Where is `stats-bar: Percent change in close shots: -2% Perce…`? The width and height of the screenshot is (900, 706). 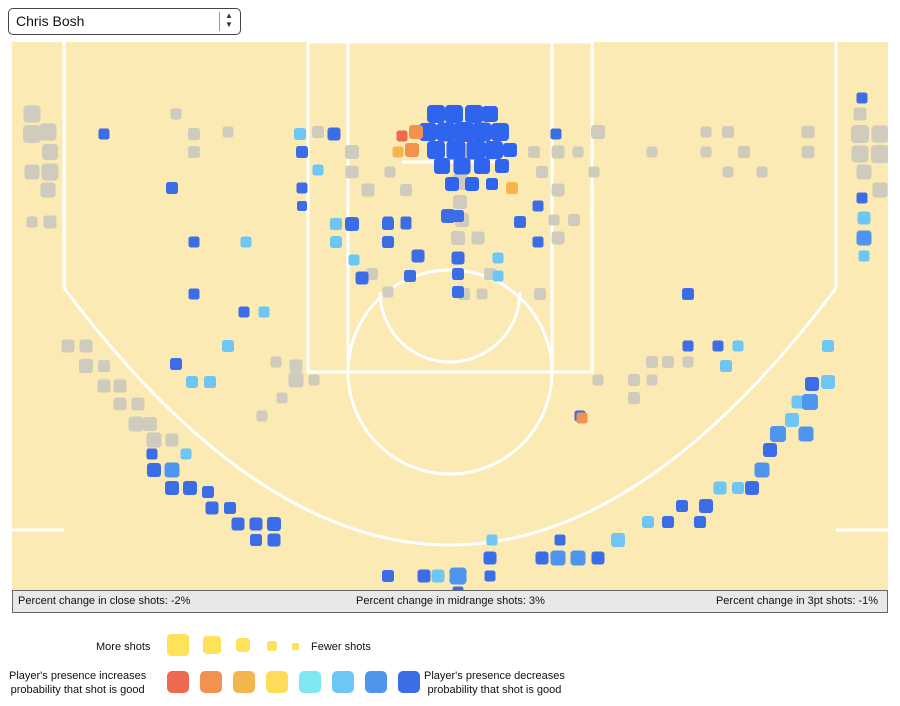 stats-bar: Percent change in close shots: -2% Perce… is located at coordinates (450, 601).